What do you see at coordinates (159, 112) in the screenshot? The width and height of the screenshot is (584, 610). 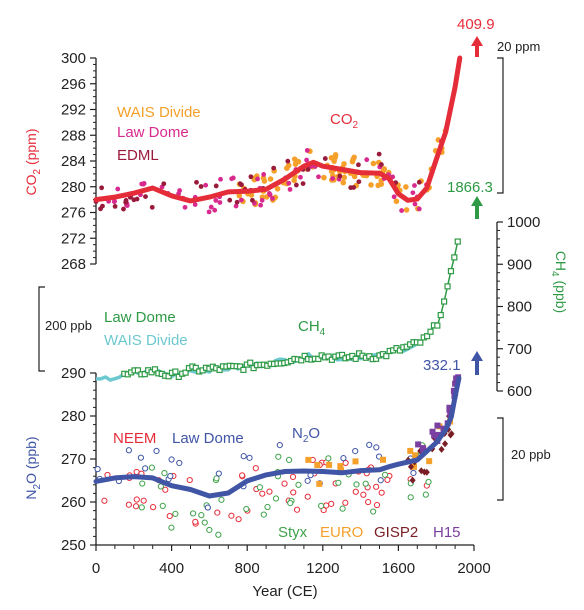 I see `legend-wais-divide: WAIS Divide` at bounding box center [159, 112].